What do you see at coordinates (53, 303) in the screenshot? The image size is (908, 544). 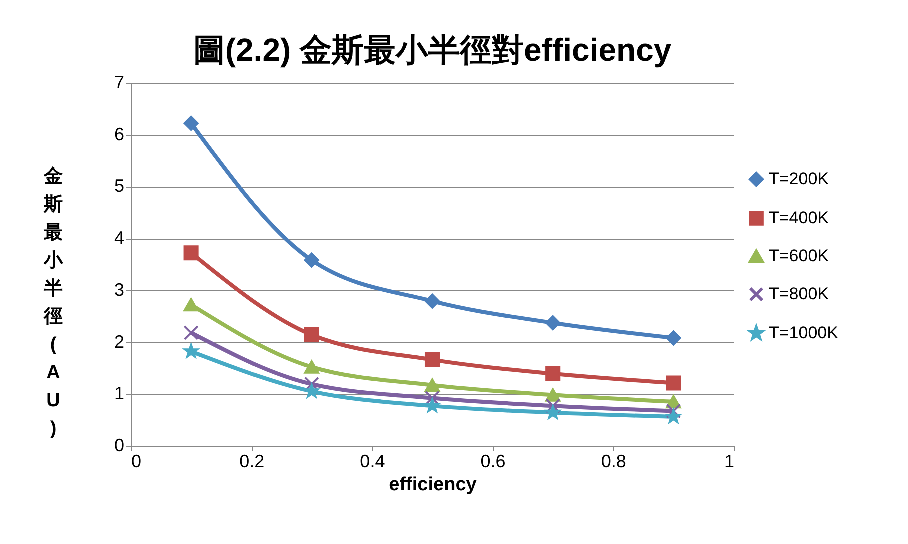 I see `text: 金斯最小半徑(AU)` at bounding box center [53, 303].